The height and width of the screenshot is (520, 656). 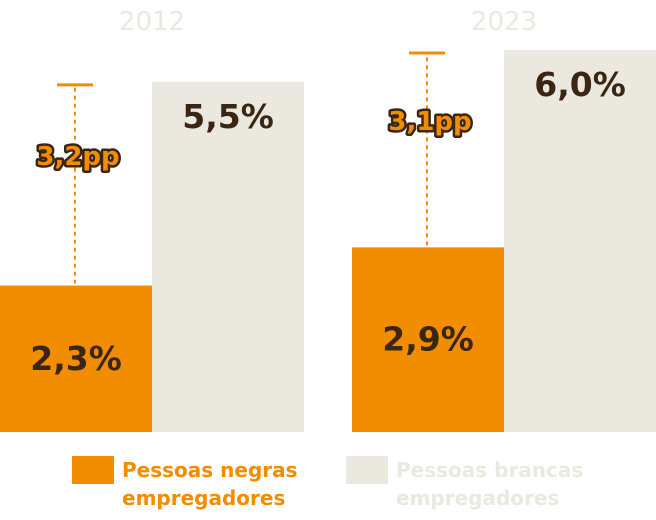 What do you see at coordinates (93, 470) in the screenshot?
I see `legend-swatch-black` at bounding box center [93, 470].